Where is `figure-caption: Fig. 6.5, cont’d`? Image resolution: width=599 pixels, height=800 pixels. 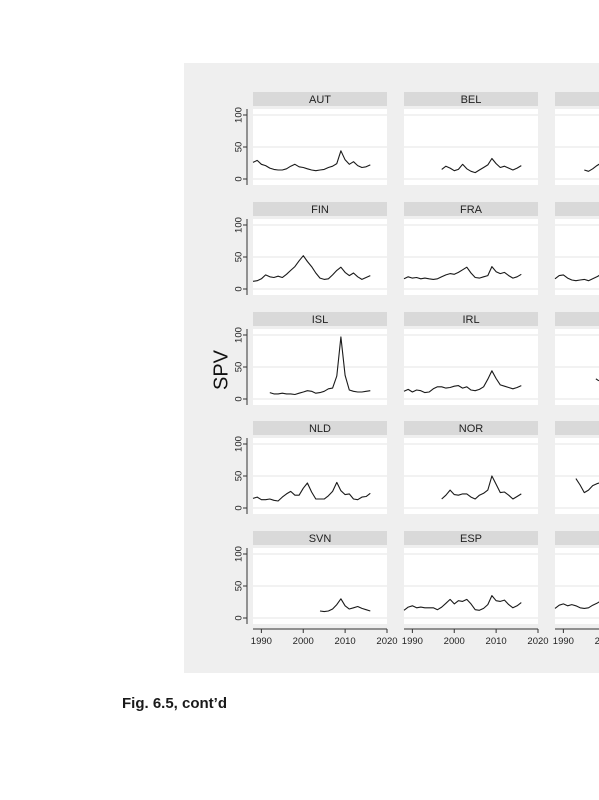
figure-caption: Fig. 6.5, cont’d is located at coordinates (175, 703).